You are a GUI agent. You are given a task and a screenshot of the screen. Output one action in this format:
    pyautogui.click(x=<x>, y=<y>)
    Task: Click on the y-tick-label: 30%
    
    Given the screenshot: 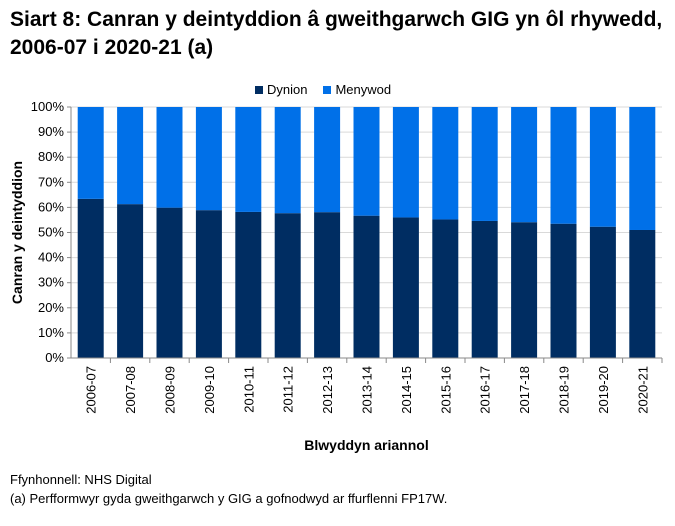 What is the action you would take?
    pyautogui.click(x=51, y=282)
    